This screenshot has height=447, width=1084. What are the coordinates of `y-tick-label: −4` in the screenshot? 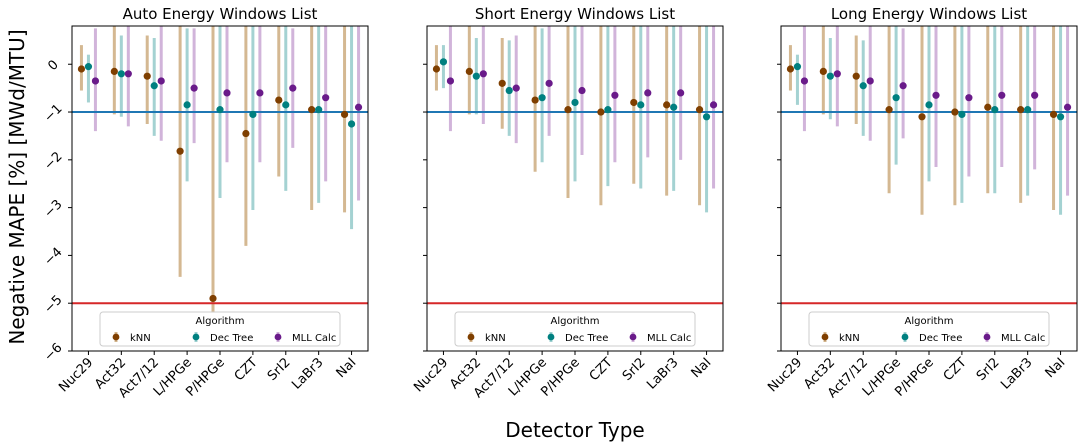 It's located at (53, 257).